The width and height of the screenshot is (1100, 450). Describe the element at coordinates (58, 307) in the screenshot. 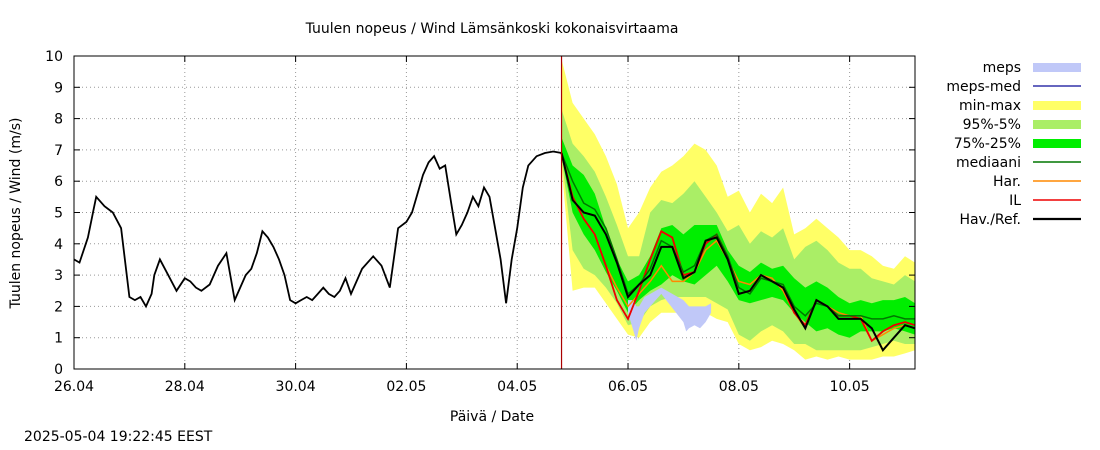

I see `y-tick-label: 2` at that location.